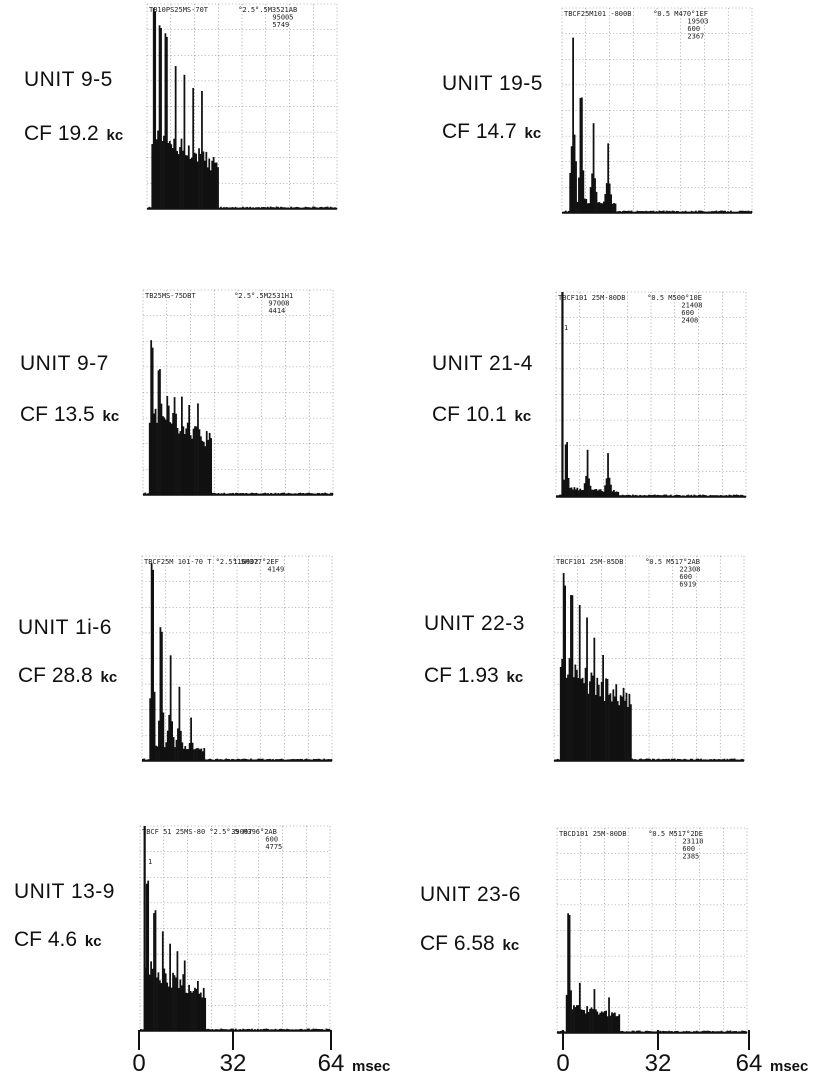  Describe the element at coordinates (245, 562) in the screenshot. I see `header-text: 116002` at that location.